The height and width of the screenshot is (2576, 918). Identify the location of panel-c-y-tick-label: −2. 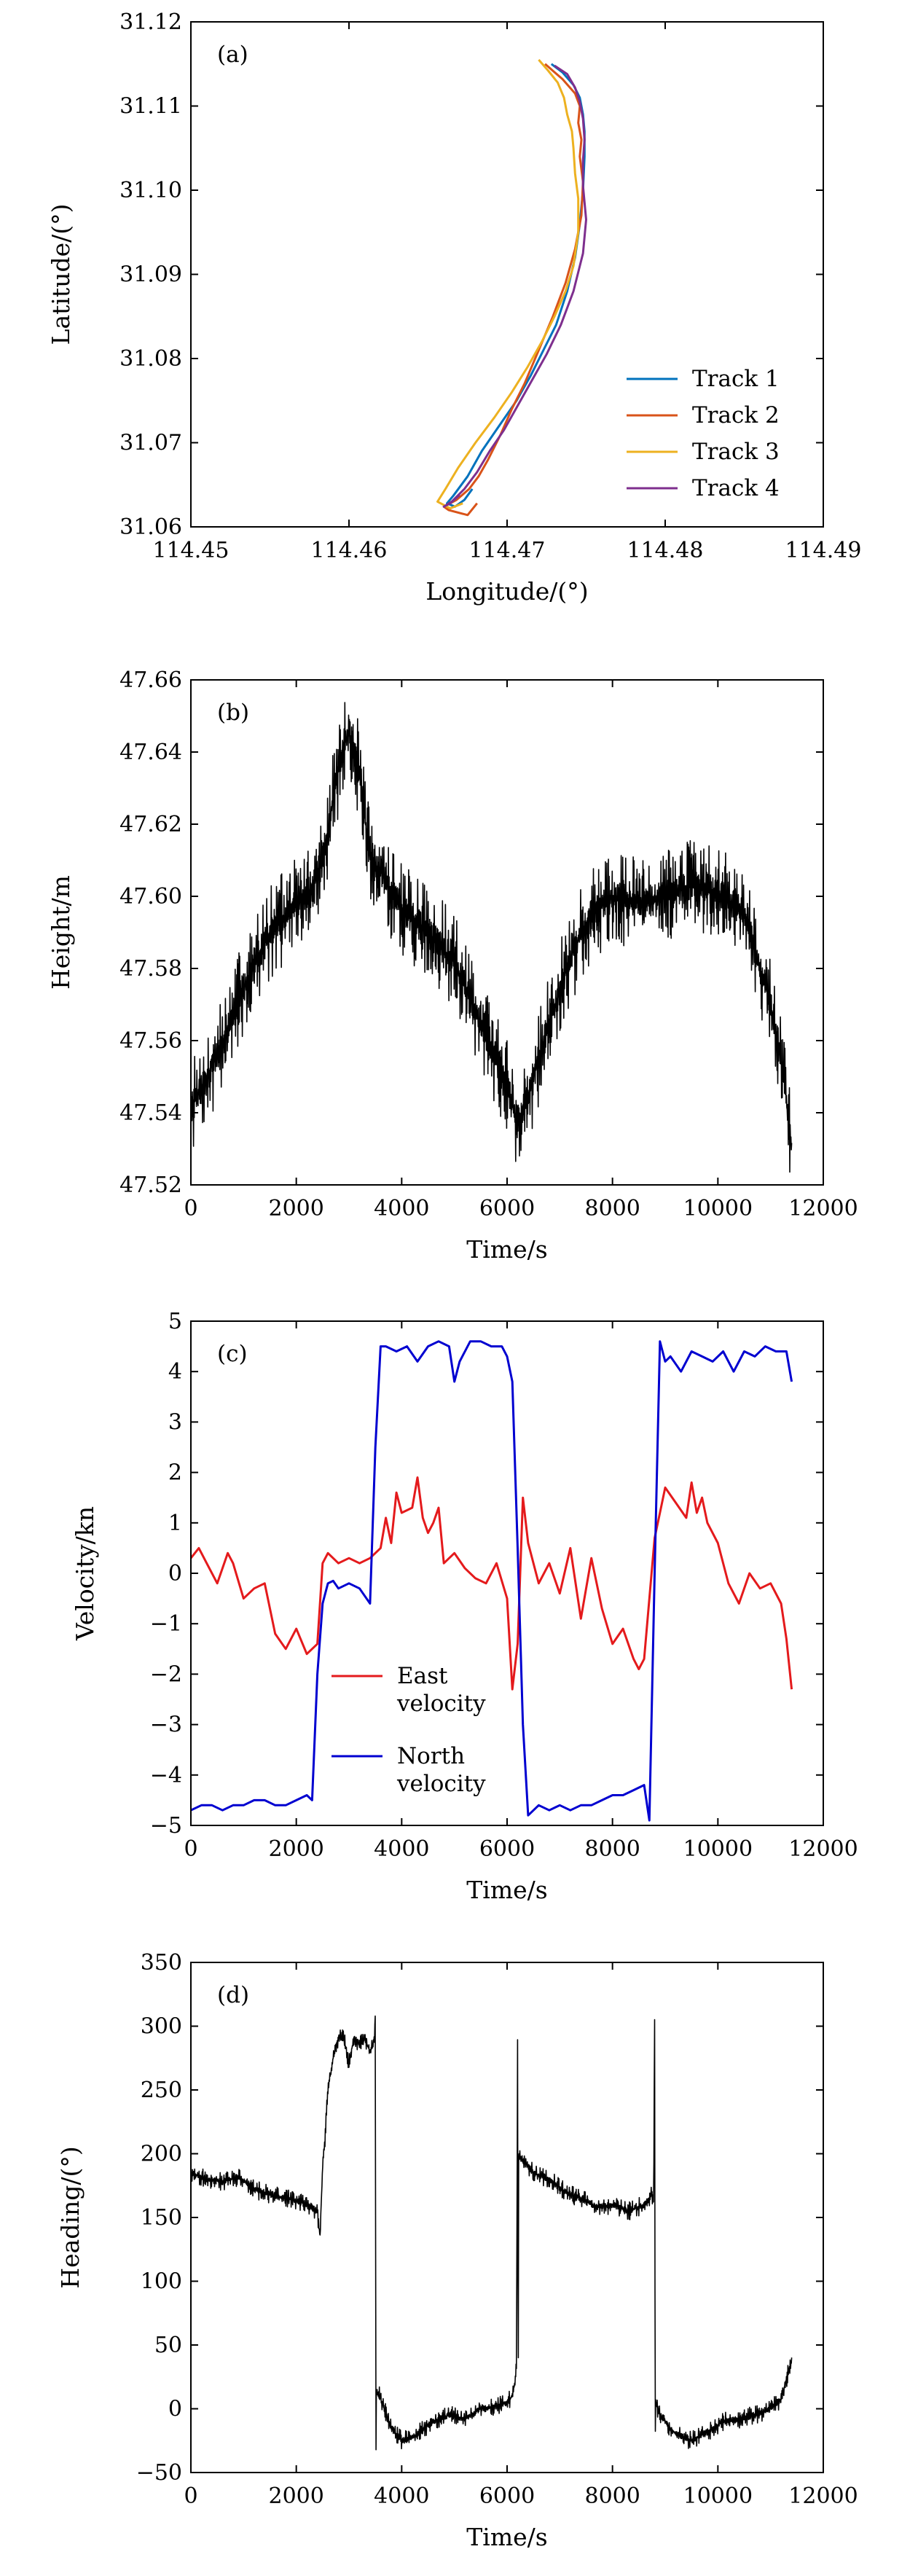
(166, 1674).